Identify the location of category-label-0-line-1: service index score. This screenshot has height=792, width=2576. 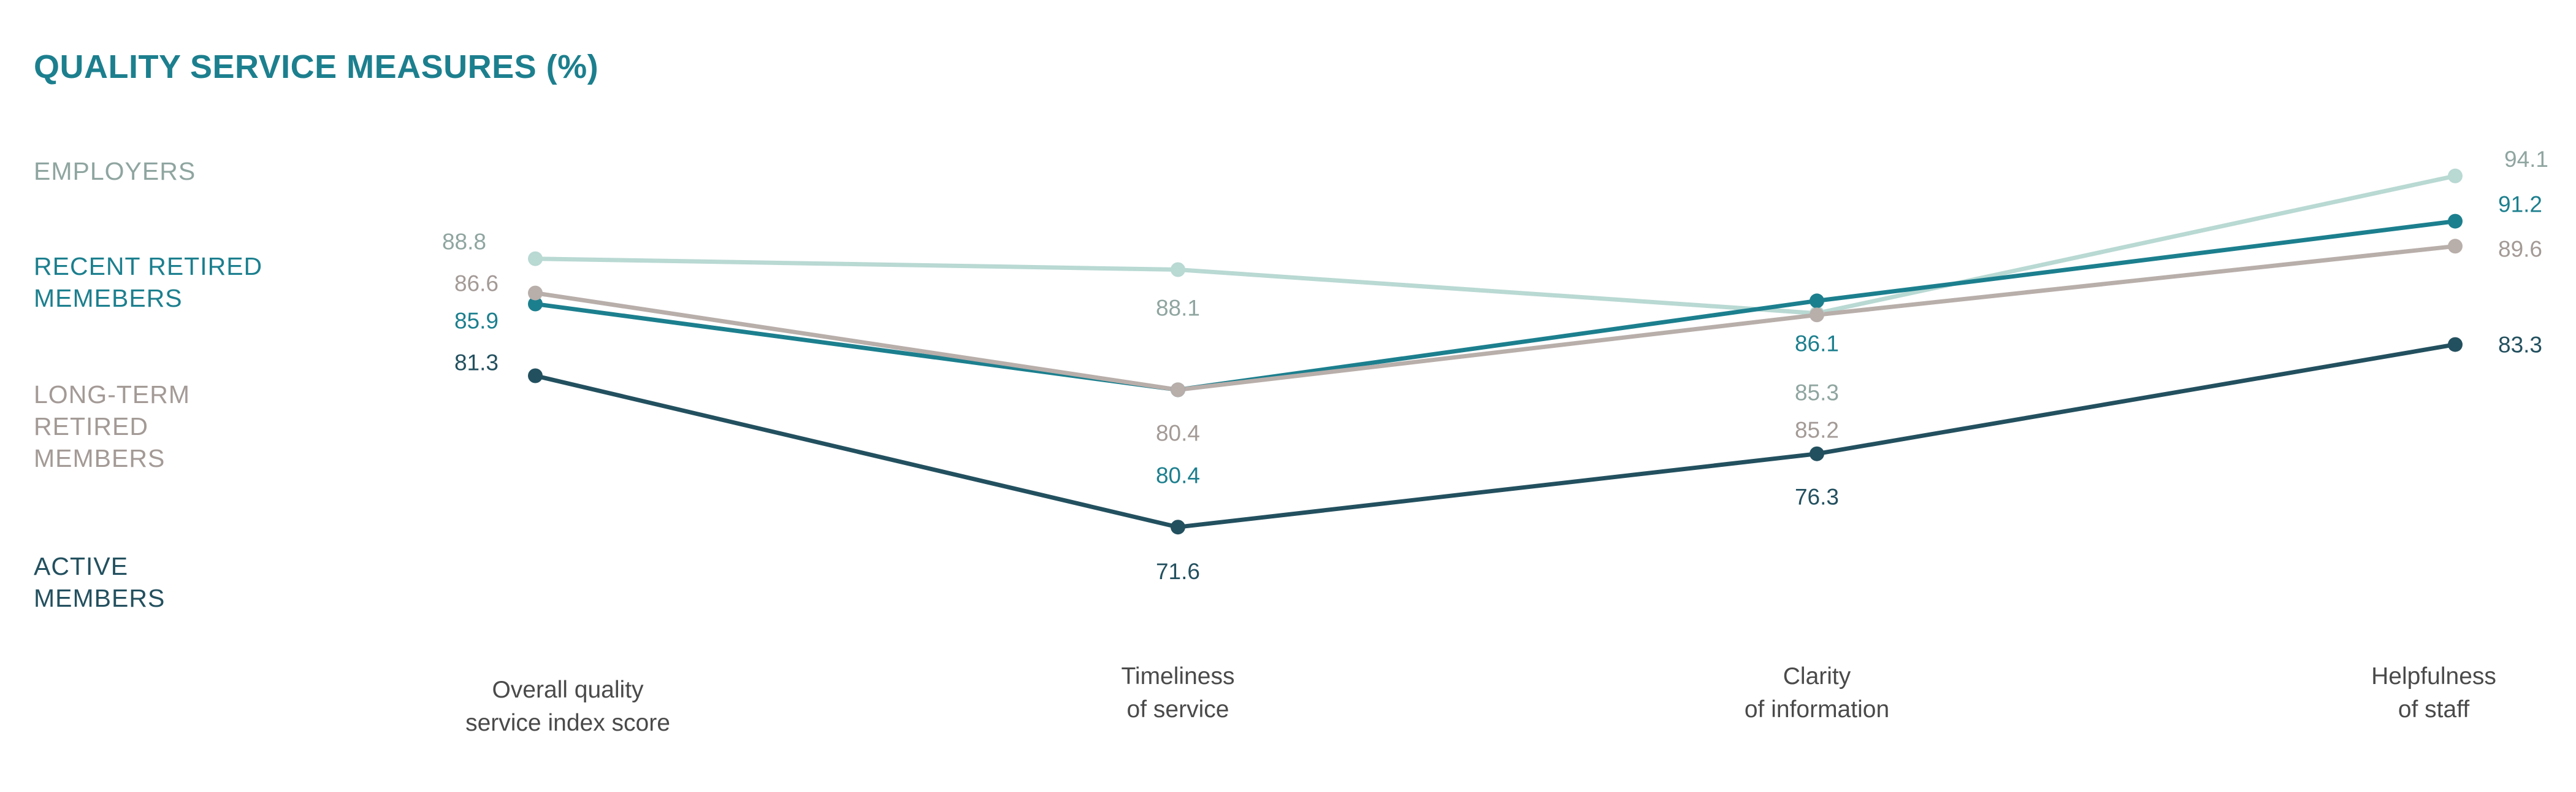
(567, 723).